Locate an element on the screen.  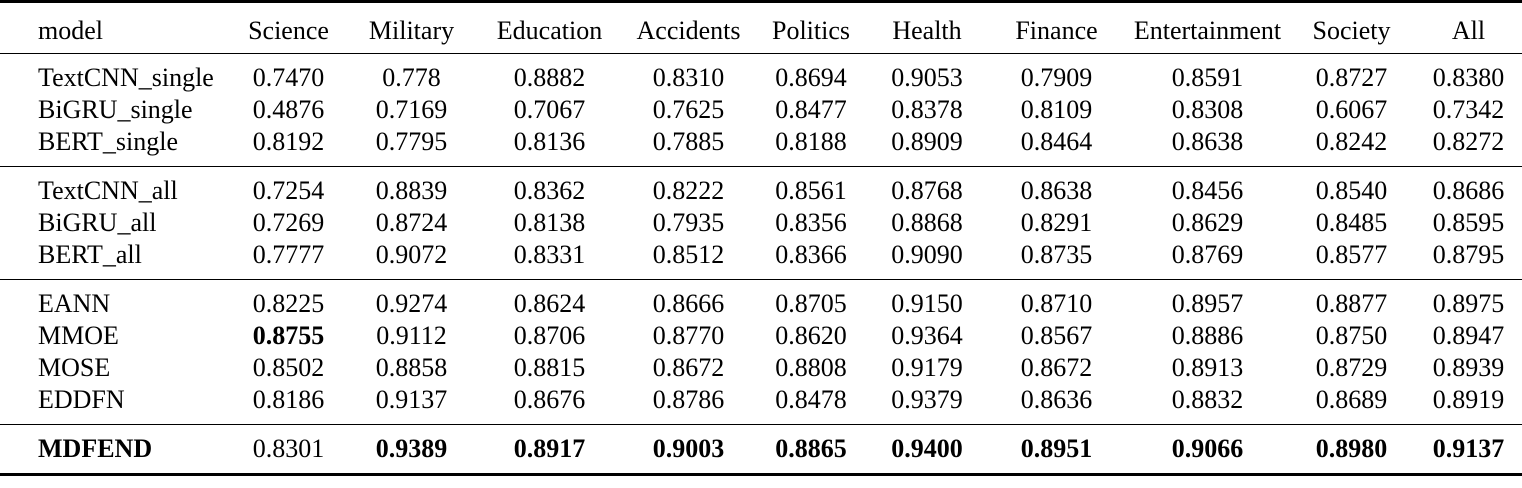
metric-cell: 0.778 is located at coordinates (411, 77).